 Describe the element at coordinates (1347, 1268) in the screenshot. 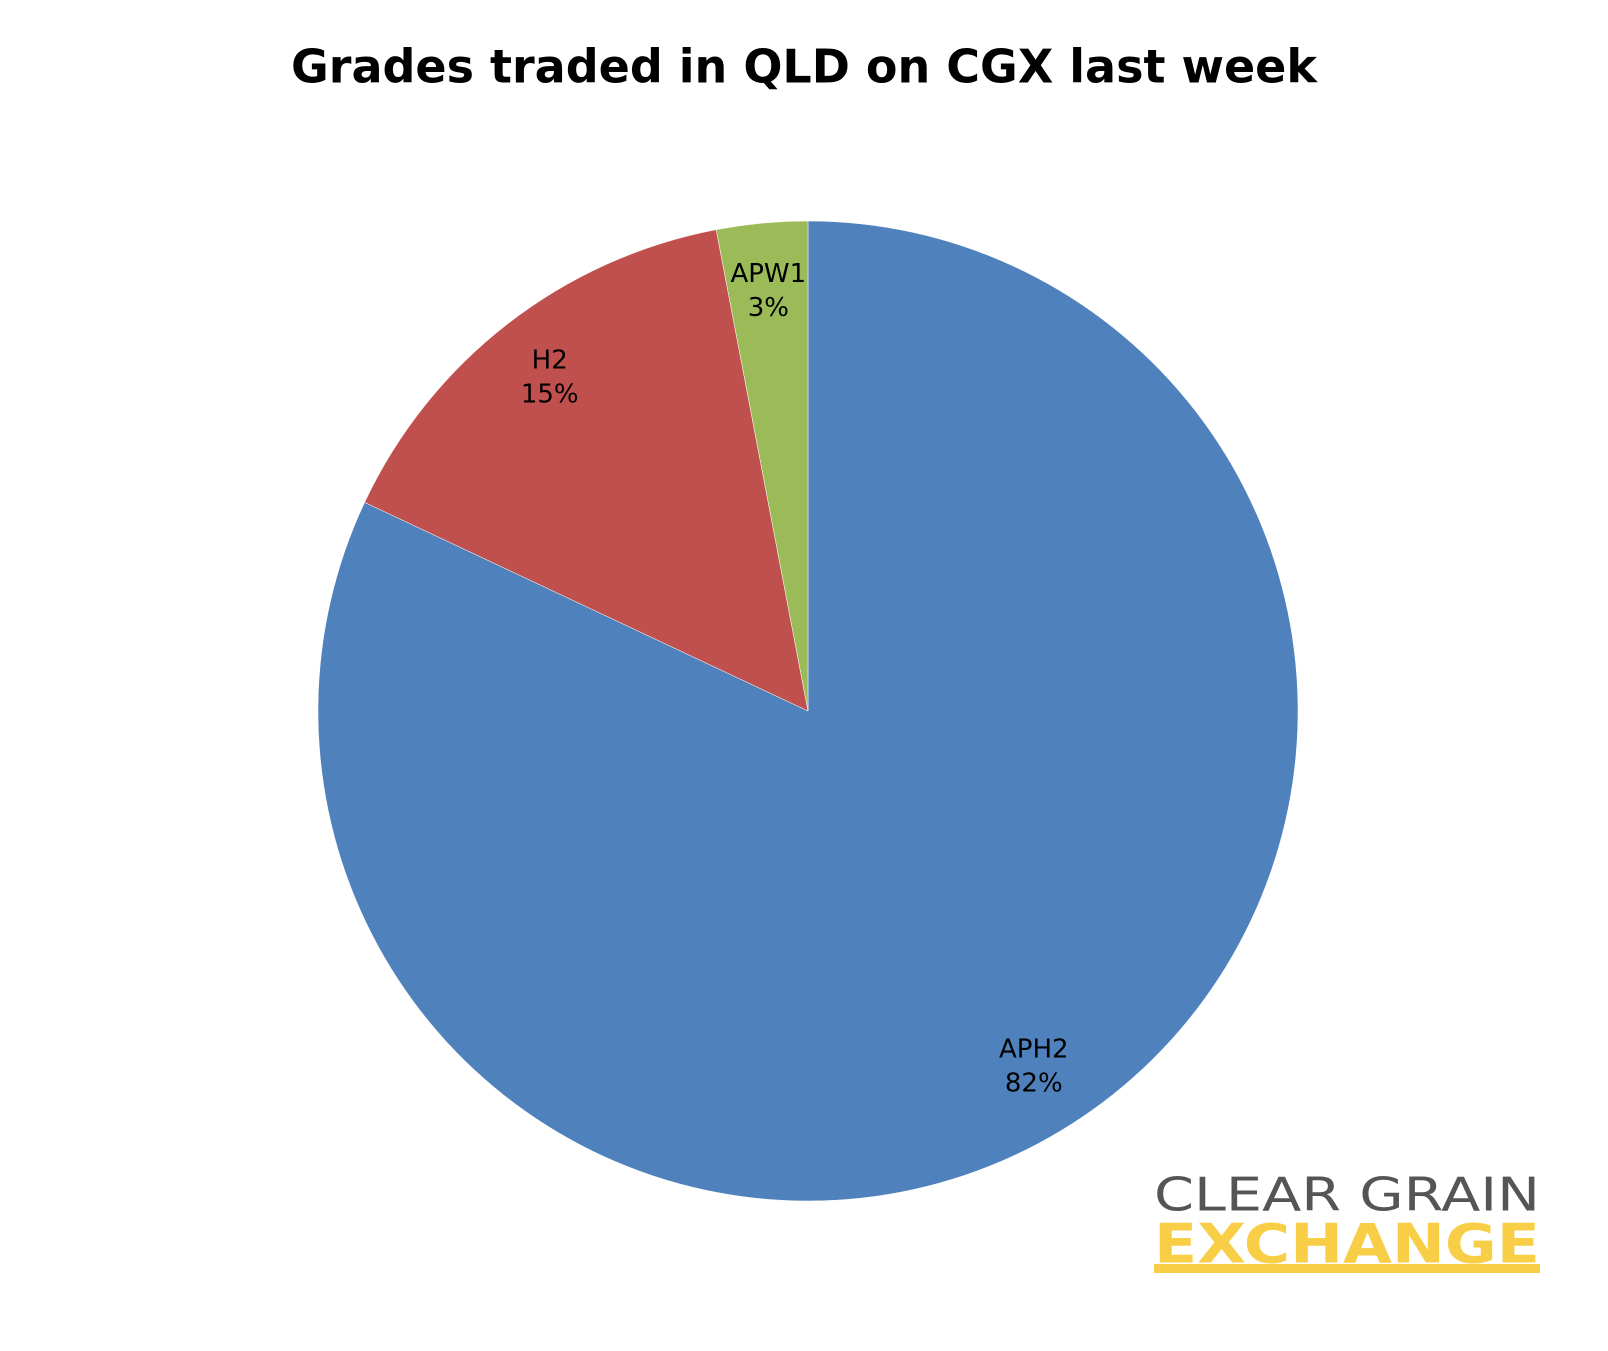

I see `logo-band` at that location.